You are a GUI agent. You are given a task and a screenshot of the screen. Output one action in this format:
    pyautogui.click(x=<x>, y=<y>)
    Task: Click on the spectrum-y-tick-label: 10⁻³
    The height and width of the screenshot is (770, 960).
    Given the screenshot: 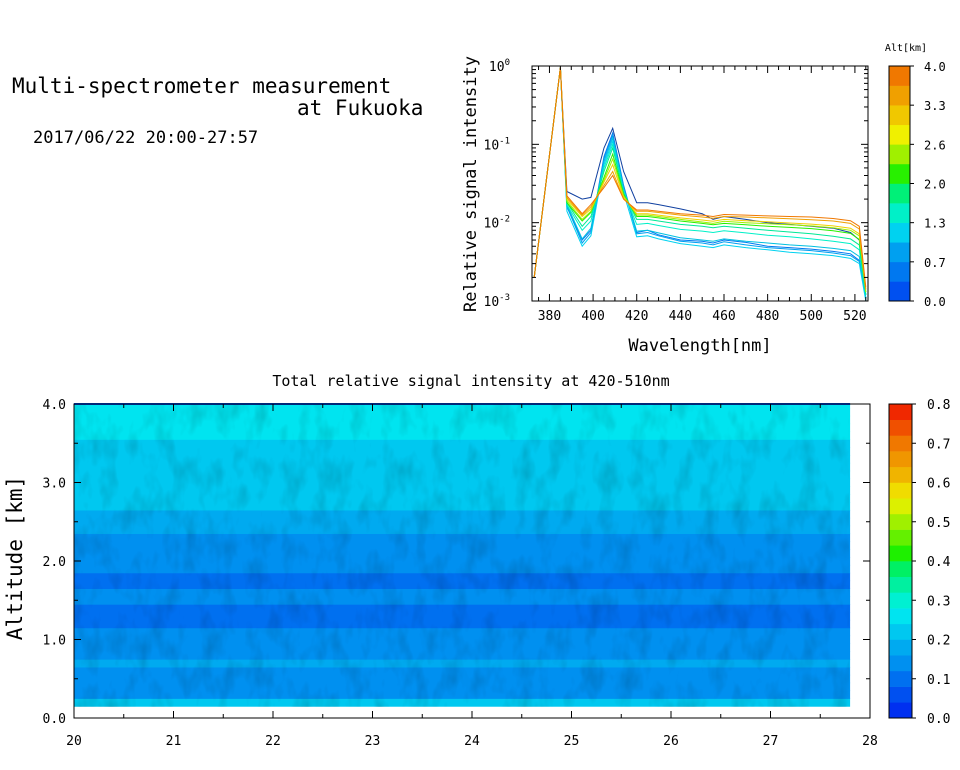 What is the action you would take?
    pyautogui.click(x=497, y=301)
    